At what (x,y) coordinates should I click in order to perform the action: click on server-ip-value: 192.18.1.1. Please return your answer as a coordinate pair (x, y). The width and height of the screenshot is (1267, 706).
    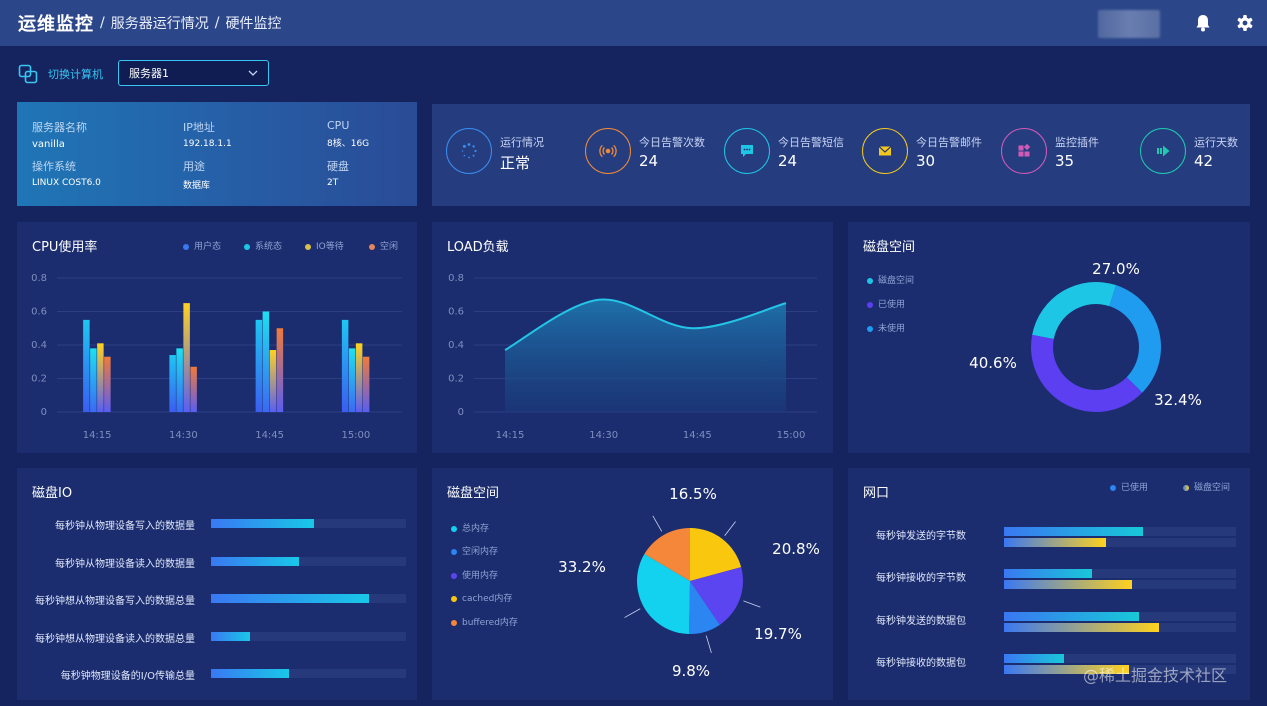
    Looking at the image, I should click on (207, 144).